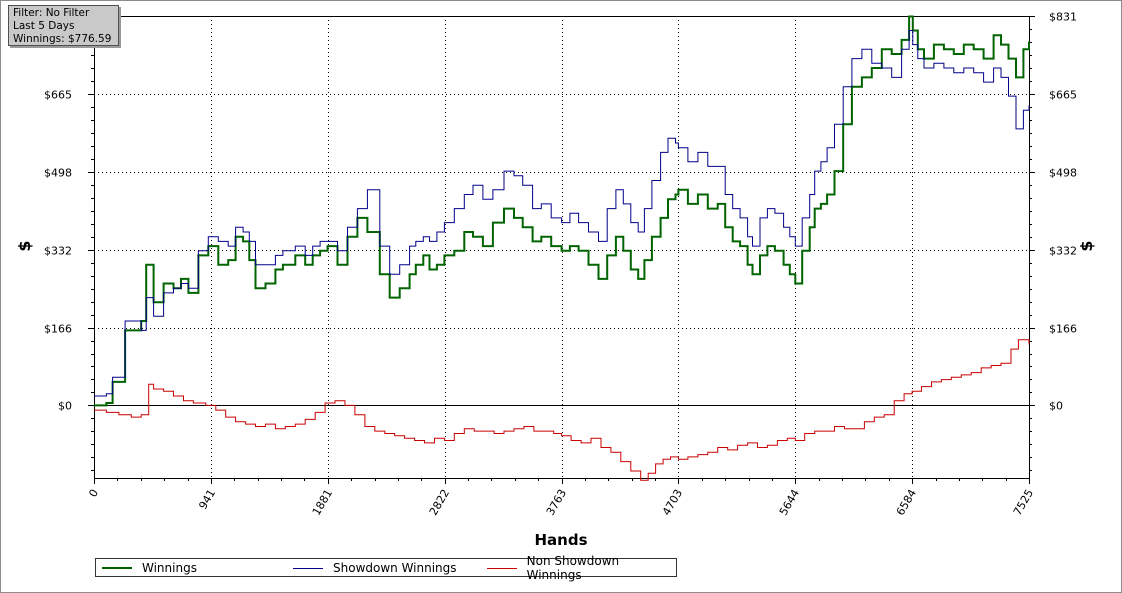 The image size is (1122, 593). I want to click on winnings-total-label: Winnings: $776.59, so click(62, 39).